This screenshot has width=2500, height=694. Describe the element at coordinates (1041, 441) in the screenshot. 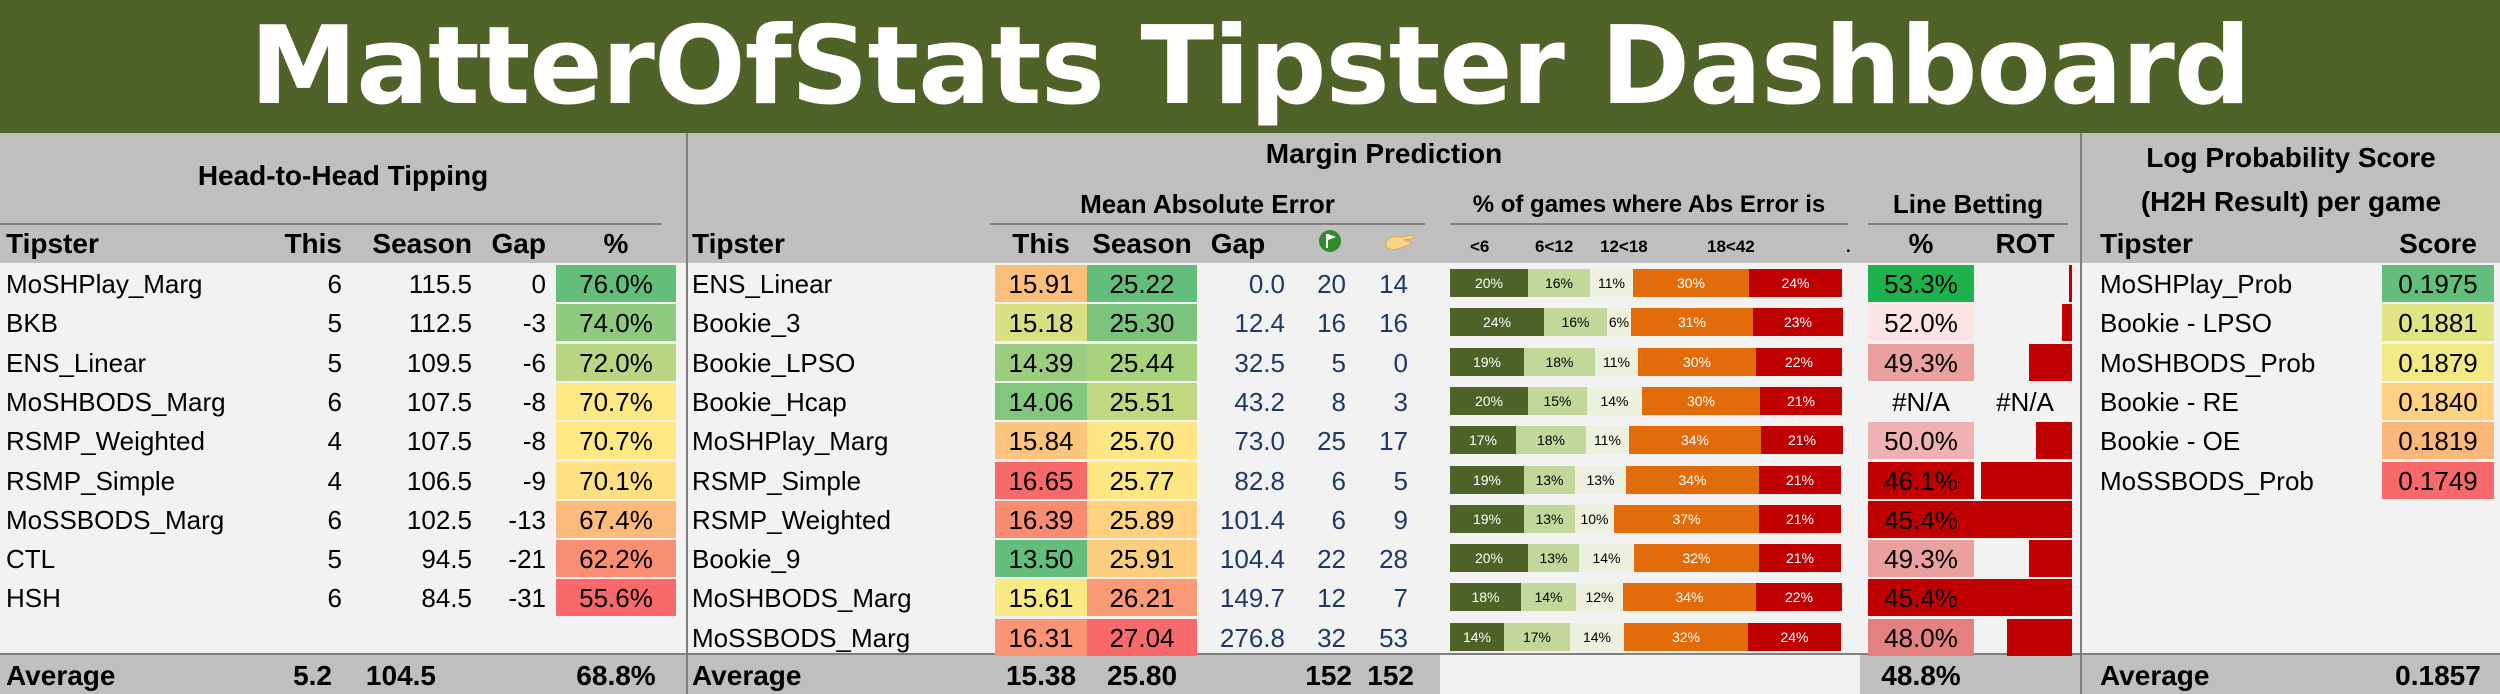

I see `mae-this: 15.84` at that location.